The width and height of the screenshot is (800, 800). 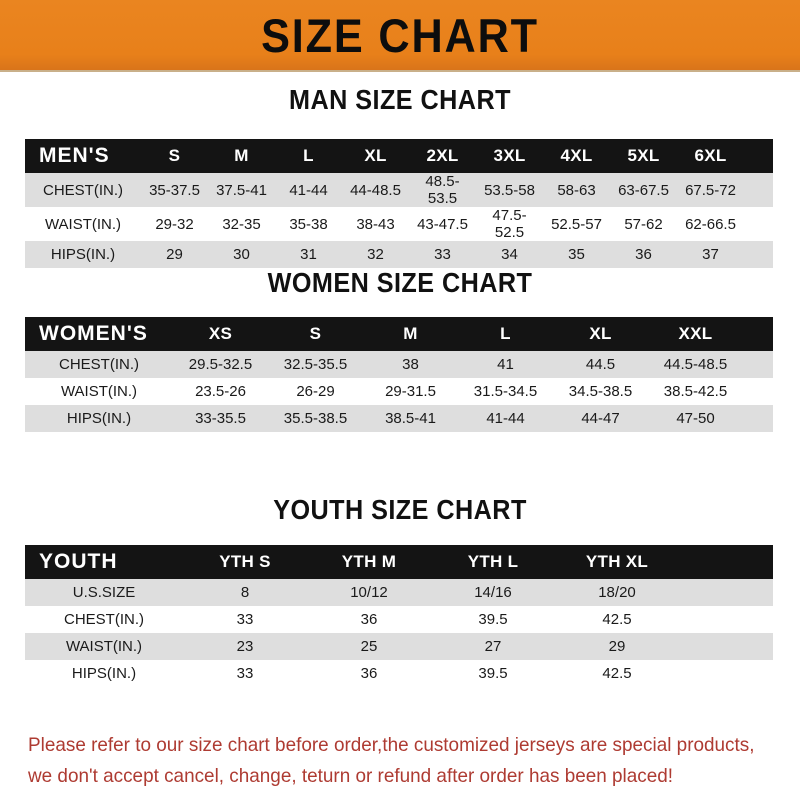 I want to click on women-section-heading: WOMEN SIZE CHART, so click(x=400, y=282).